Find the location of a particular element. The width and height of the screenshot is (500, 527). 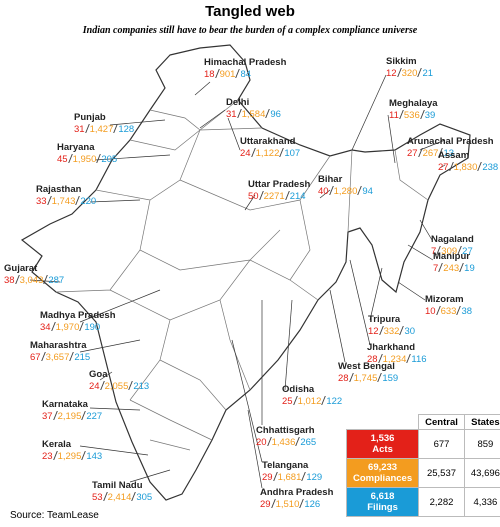

filings: 143 is located at coordinates (94, 456).